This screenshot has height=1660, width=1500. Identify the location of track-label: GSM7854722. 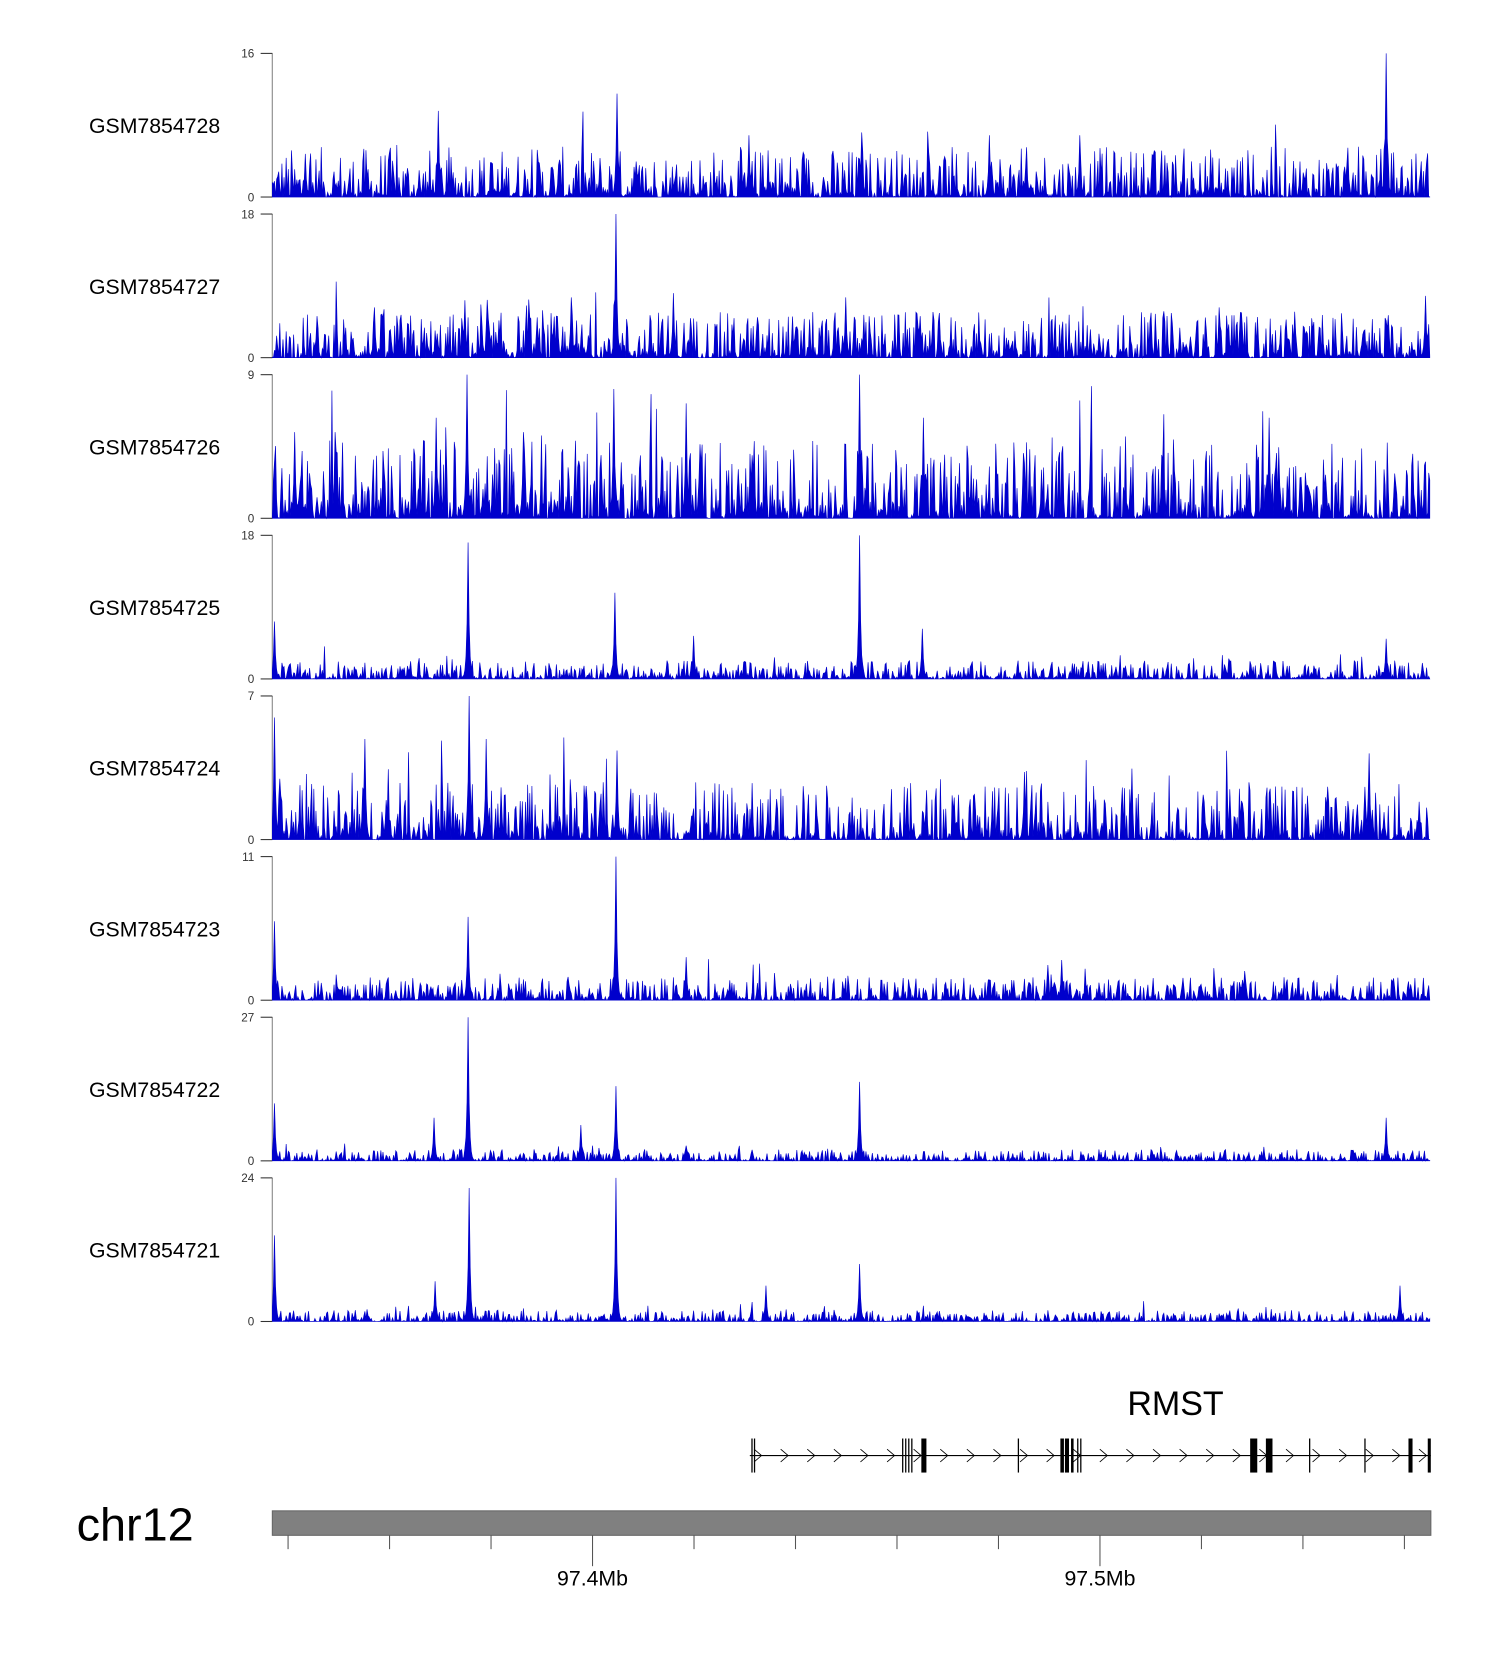
(154, 1090).